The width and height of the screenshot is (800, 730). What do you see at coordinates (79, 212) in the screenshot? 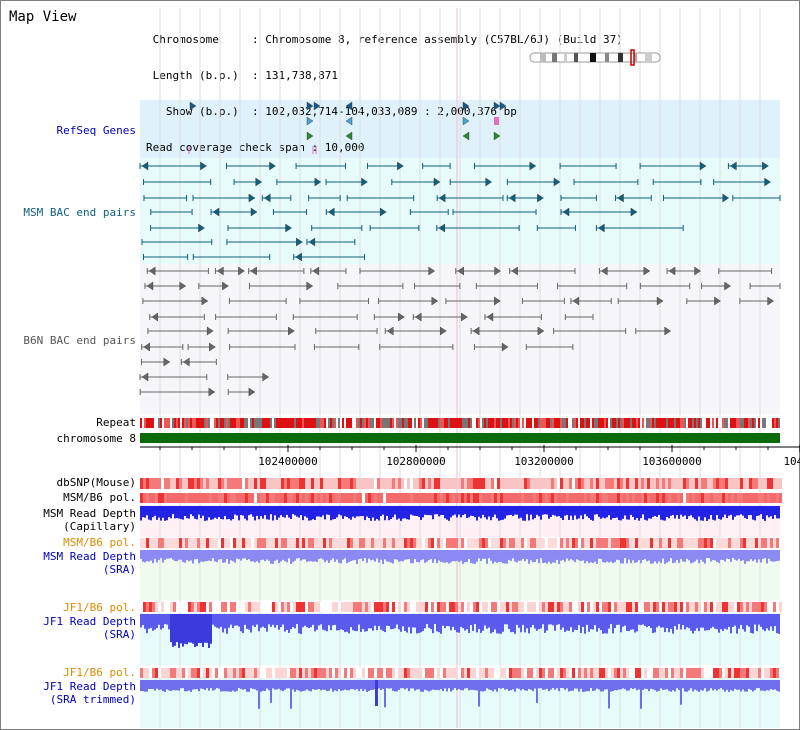
I see `label-msm-bac: MSM BAC end pairs` at bounding box center [79, 212].